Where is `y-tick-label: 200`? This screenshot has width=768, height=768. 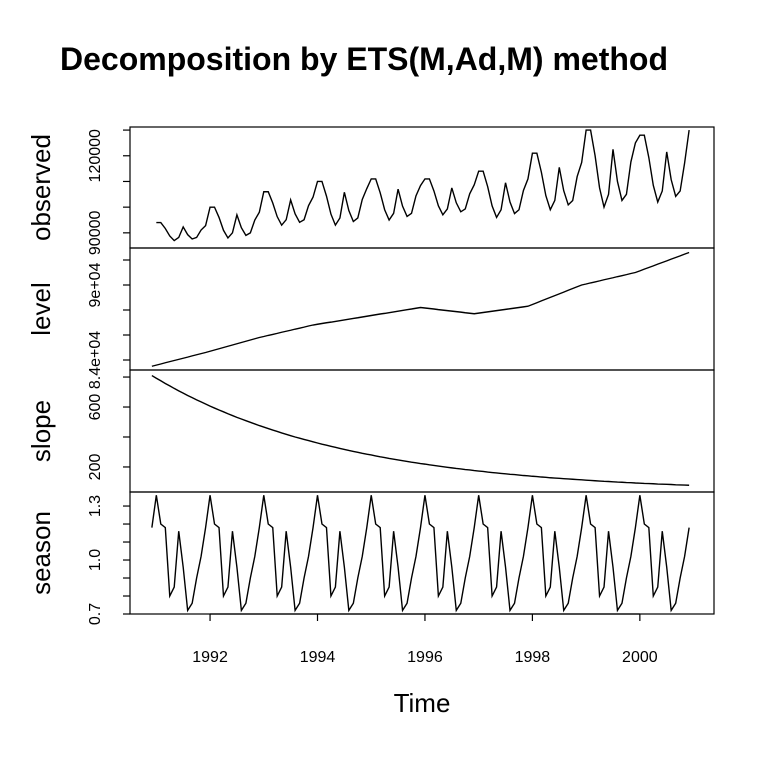
y-tick-label: 200 is located at coordinates (95, 467).